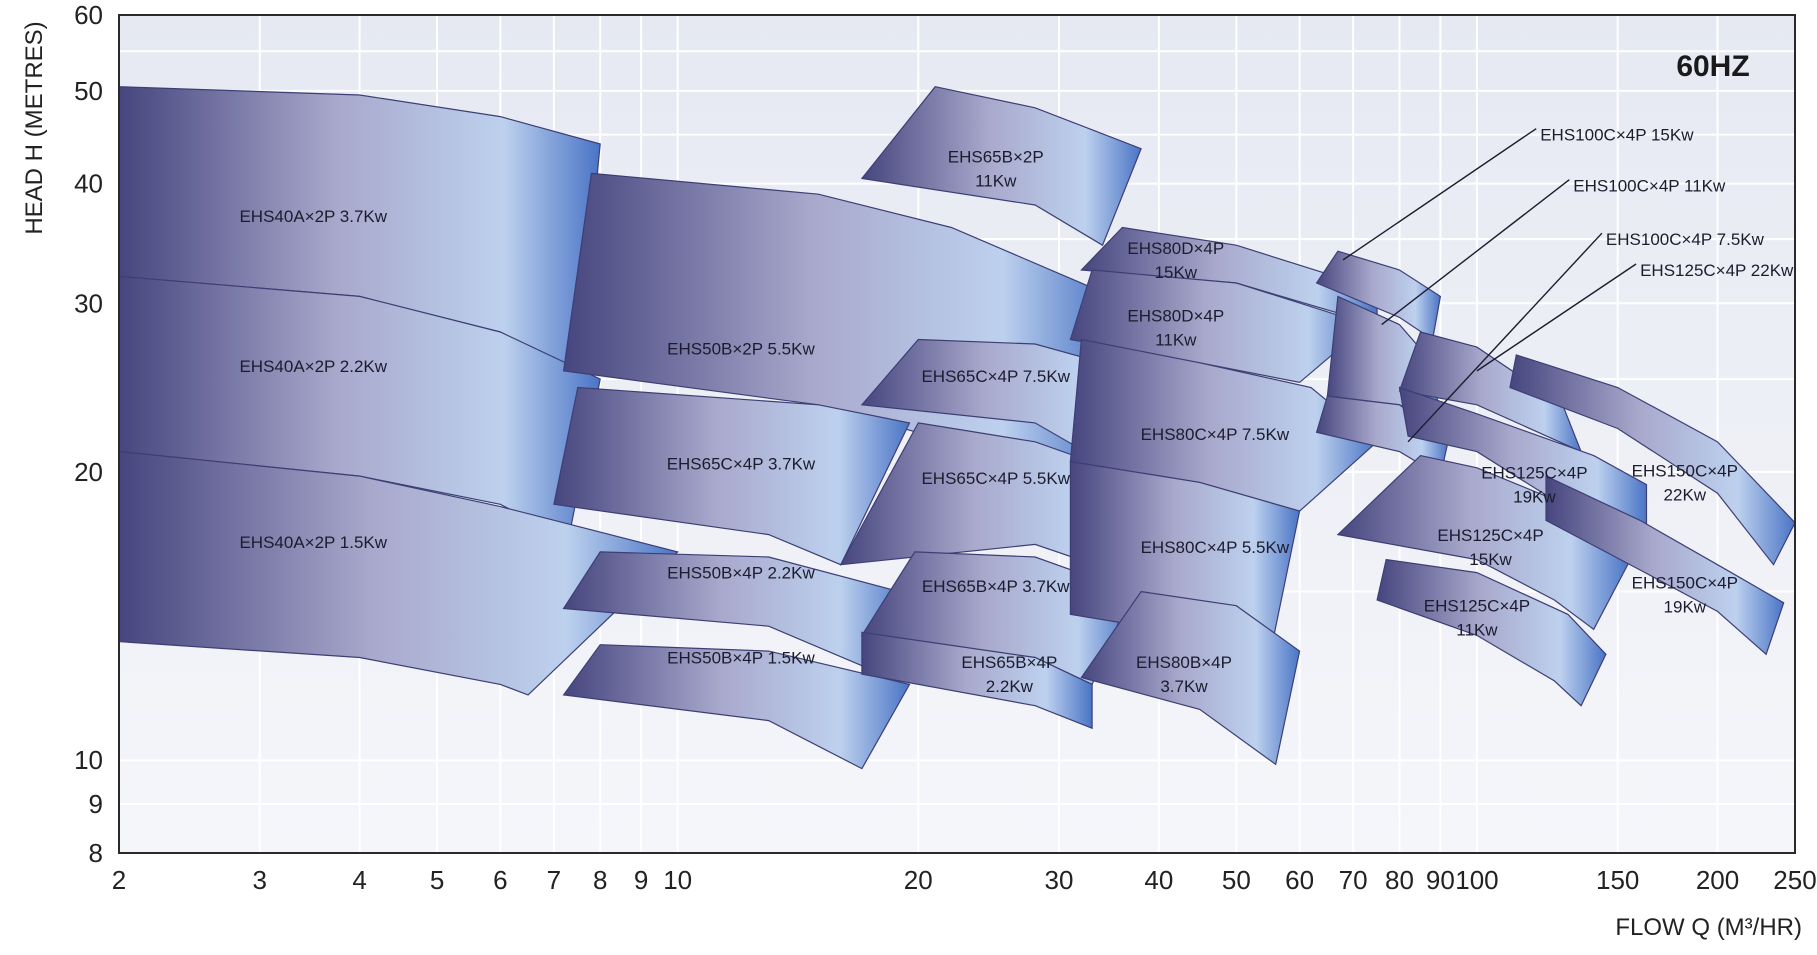  I want to click on label-line: EHS65C×4P 3.7Kw, so click(741, 464).